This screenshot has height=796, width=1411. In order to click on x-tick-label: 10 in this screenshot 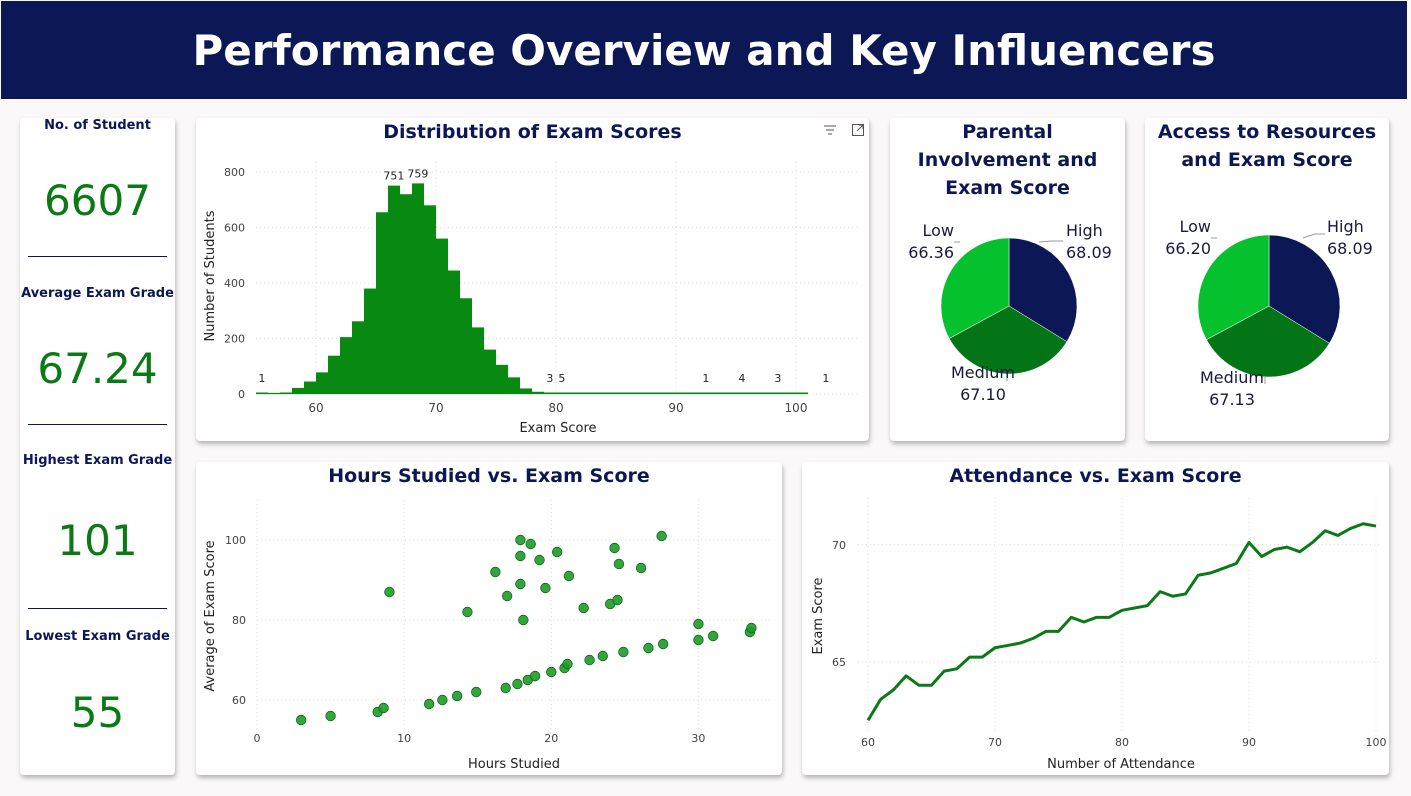, I will do `click(404, 738)`.